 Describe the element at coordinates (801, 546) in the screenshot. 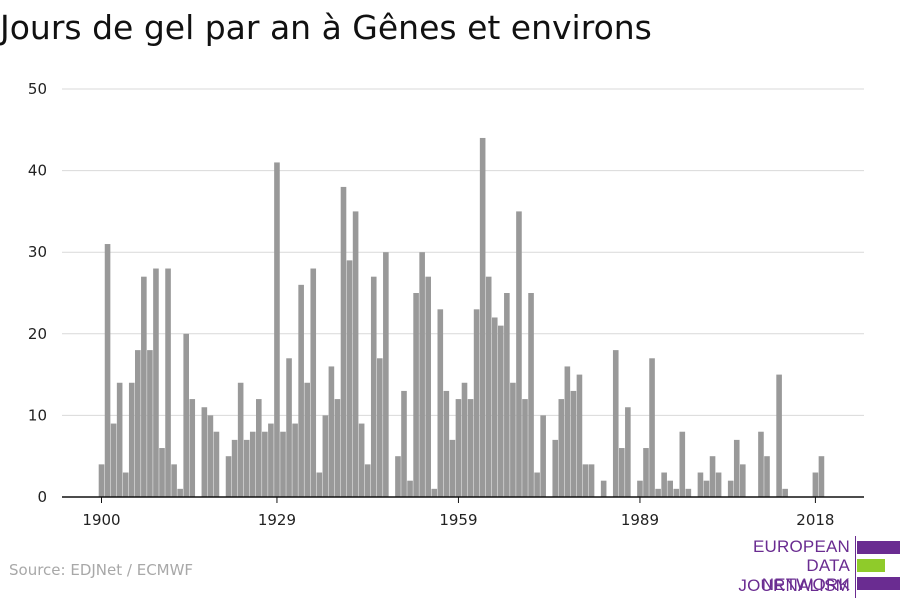

I see `logo-line-1: EUROPEAN` at that location.